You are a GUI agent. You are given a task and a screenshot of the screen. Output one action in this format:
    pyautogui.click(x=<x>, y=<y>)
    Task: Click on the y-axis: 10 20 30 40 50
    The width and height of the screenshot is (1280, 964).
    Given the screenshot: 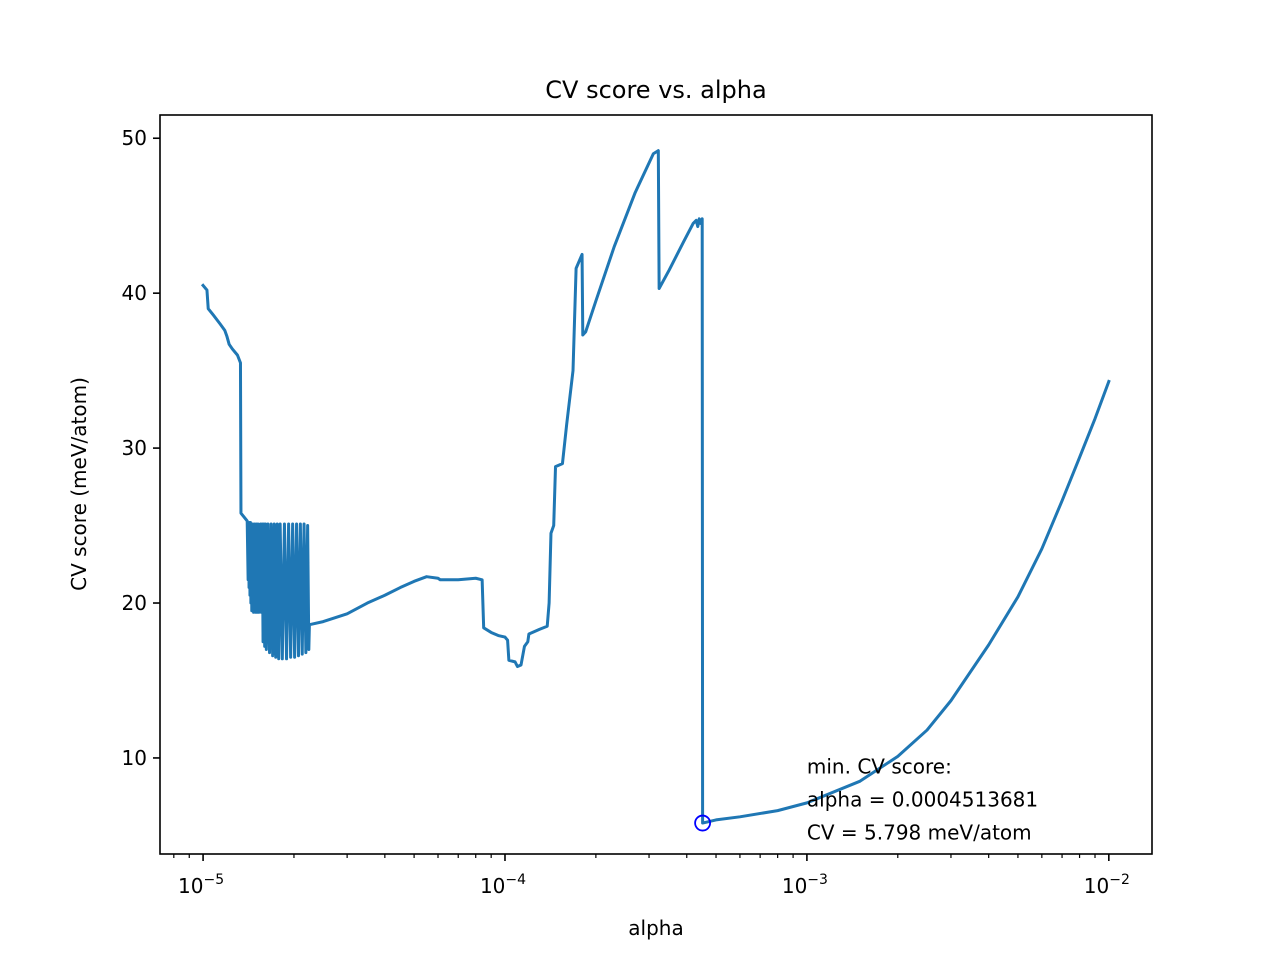 What is the action you would take?
    pyautogui.click(x=141, y=448)
    